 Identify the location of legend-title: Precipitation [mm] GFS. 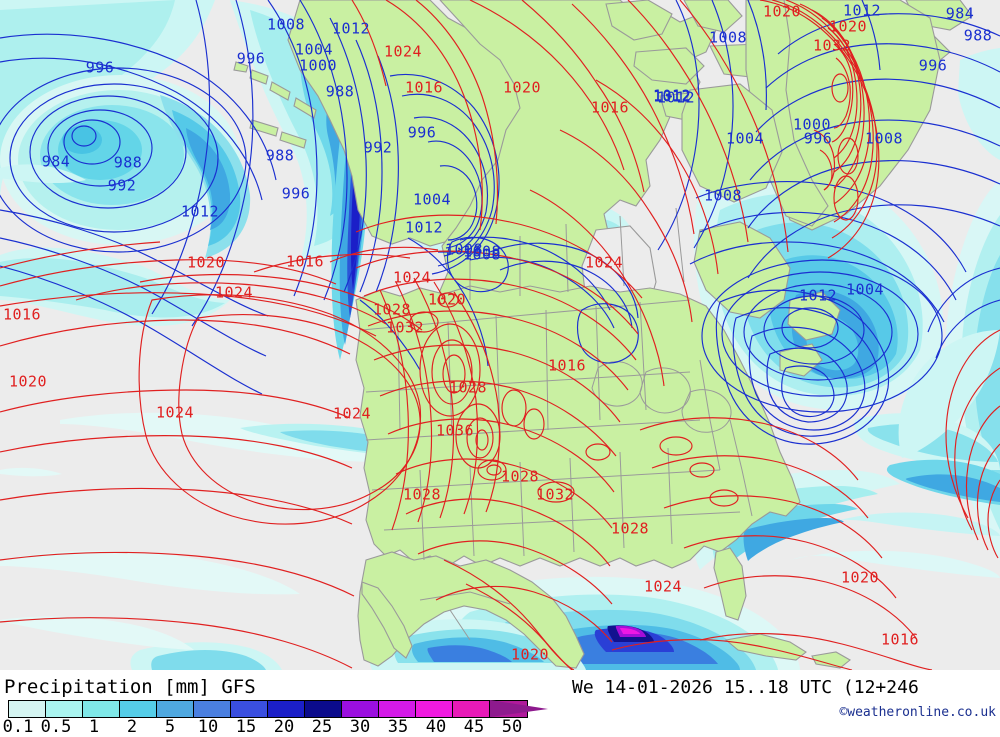
(130, 687).